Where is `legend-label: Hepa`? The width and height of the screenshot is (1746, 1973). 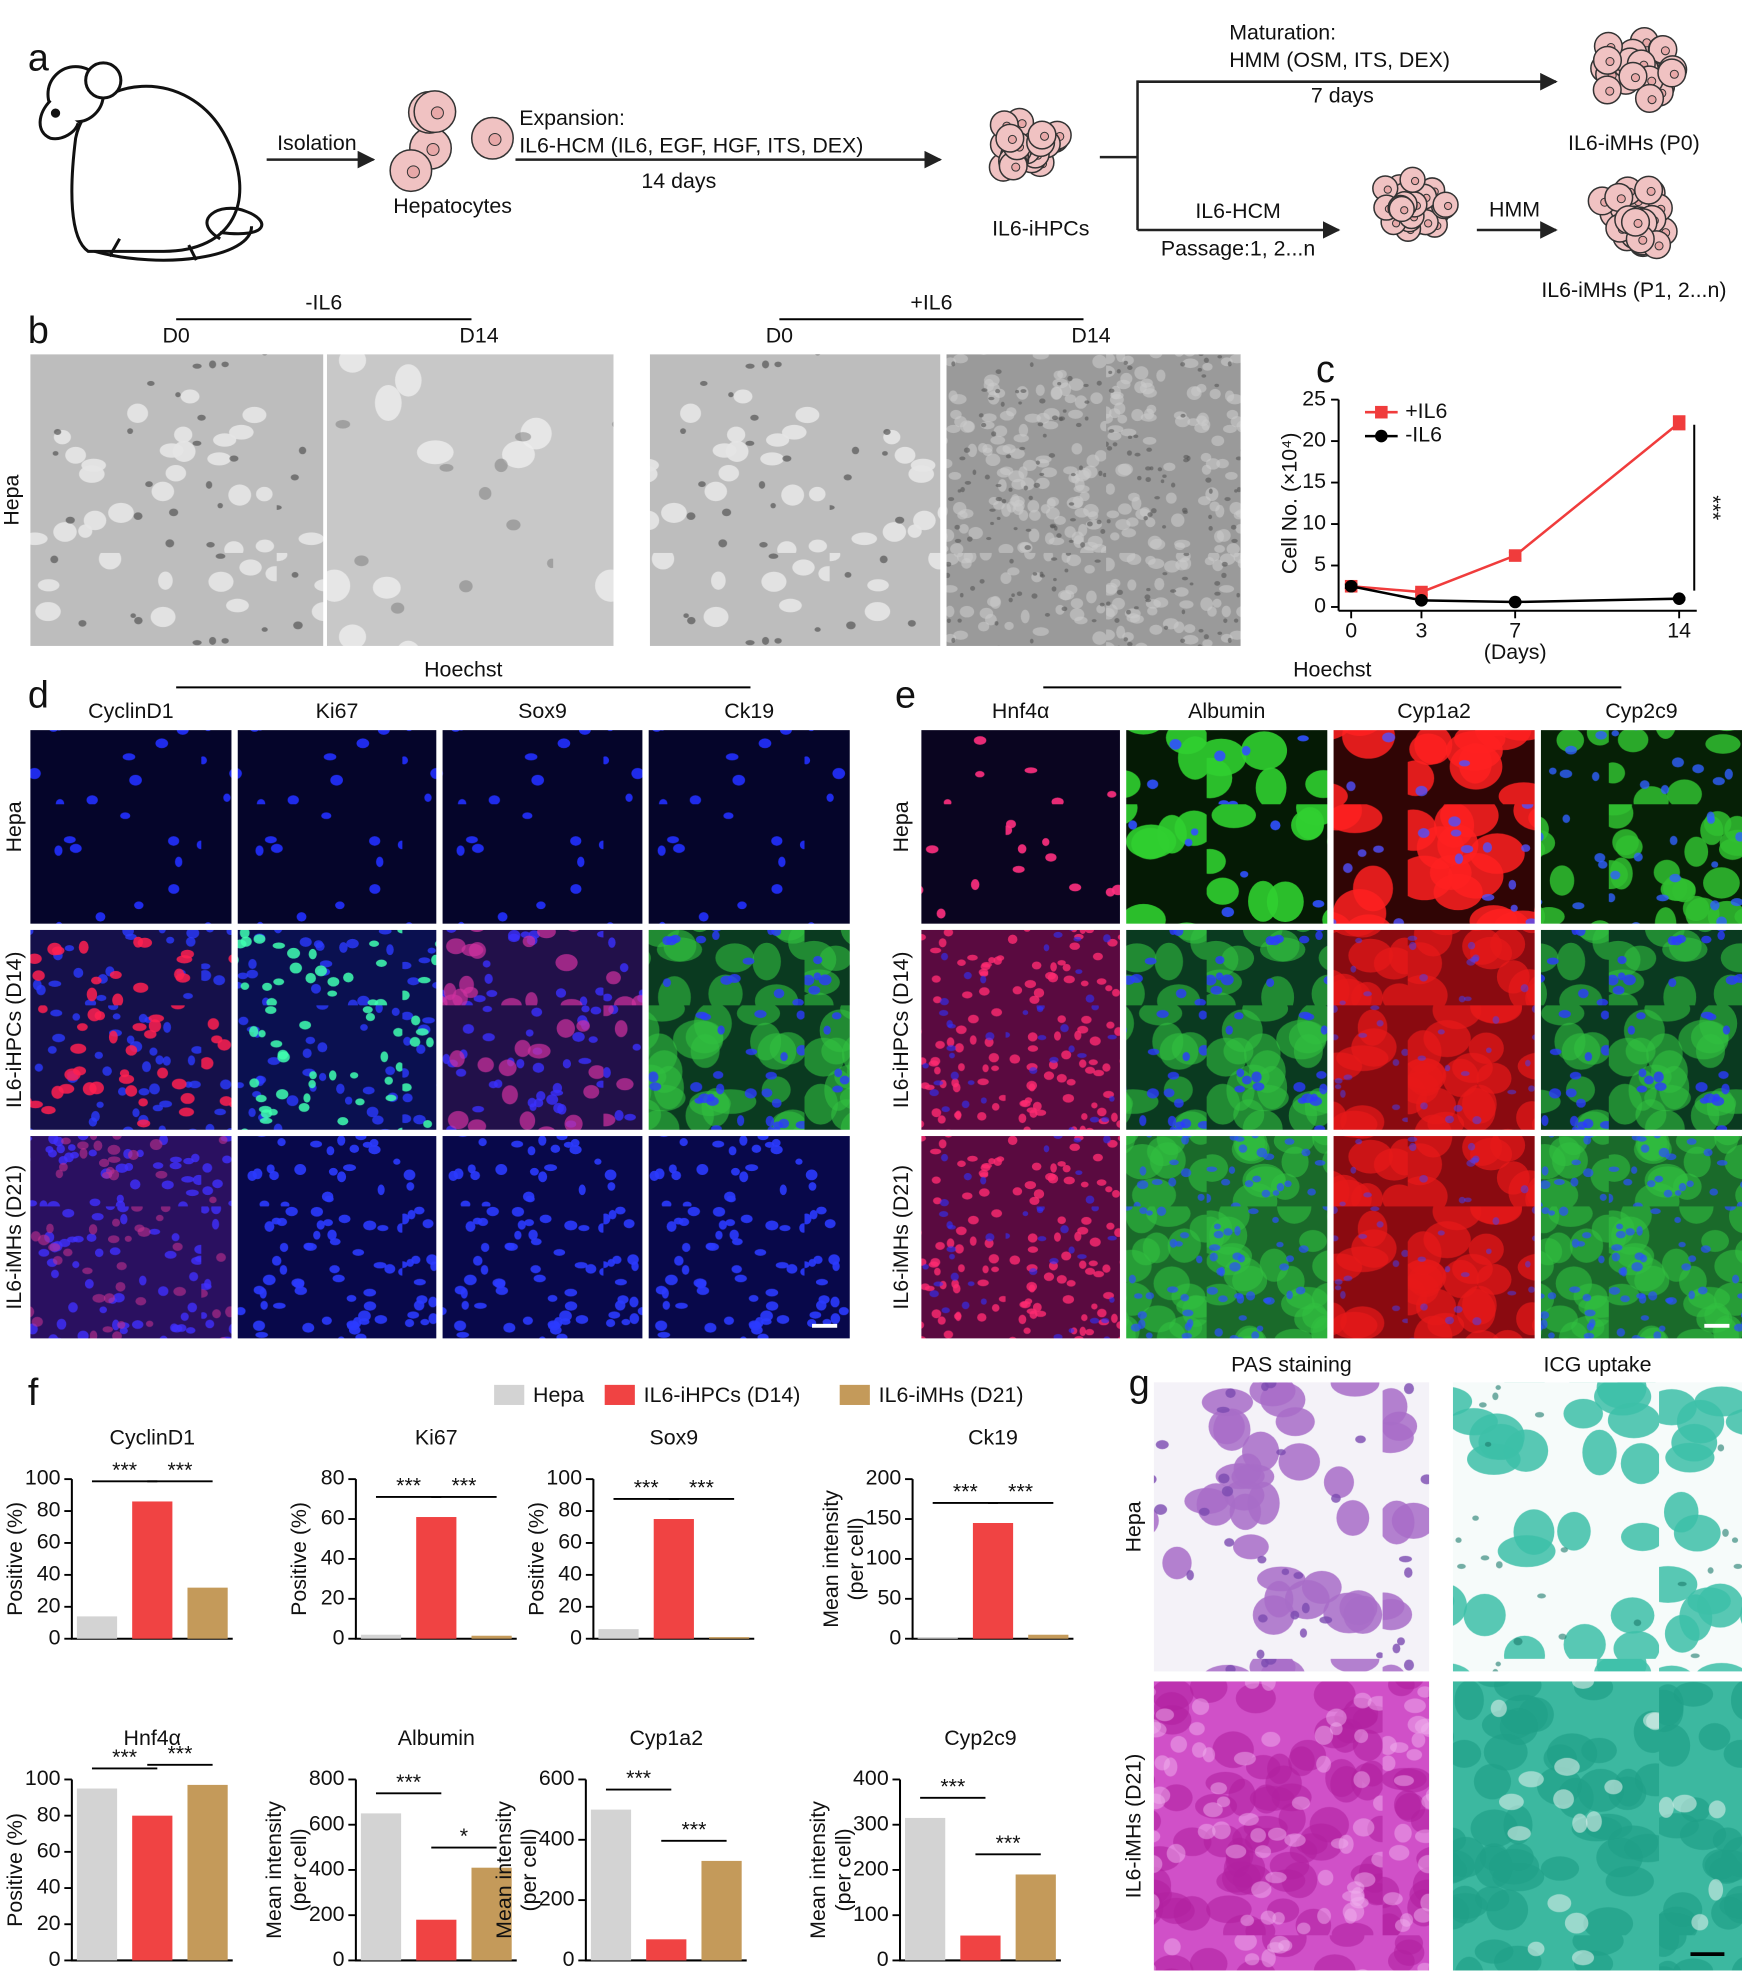
legend-label: Hepa is located at coordinates (558, 1395).